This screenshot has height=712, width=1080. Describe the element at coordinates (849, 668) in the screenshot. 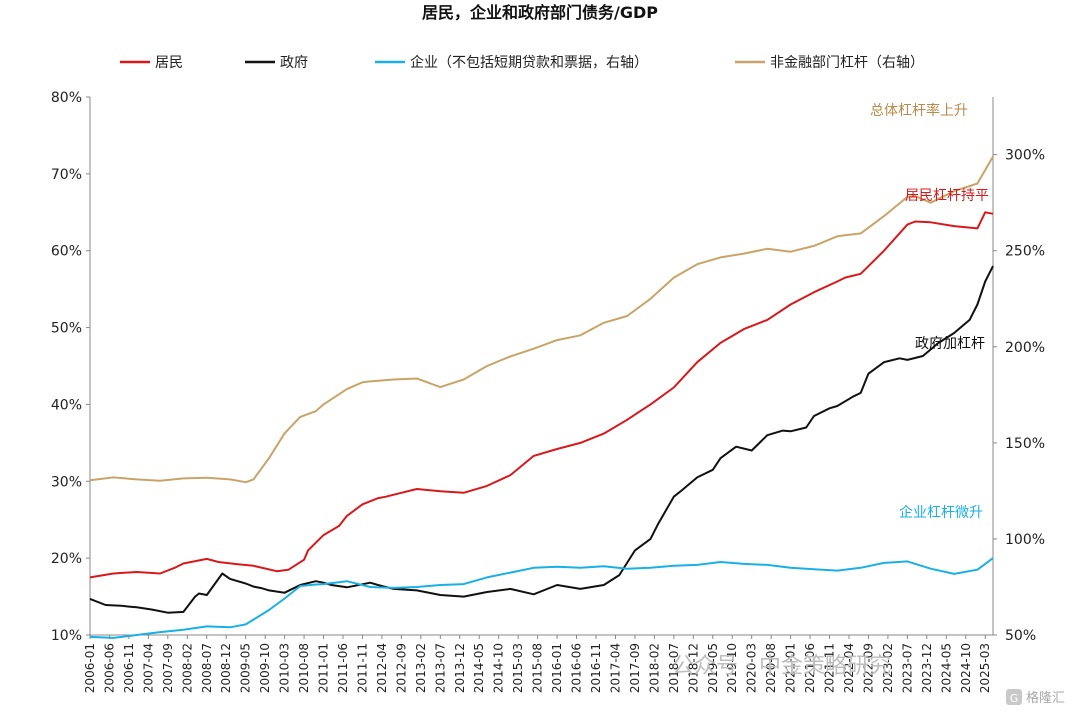

I see `x-tick-label: 2022-04` at that location.